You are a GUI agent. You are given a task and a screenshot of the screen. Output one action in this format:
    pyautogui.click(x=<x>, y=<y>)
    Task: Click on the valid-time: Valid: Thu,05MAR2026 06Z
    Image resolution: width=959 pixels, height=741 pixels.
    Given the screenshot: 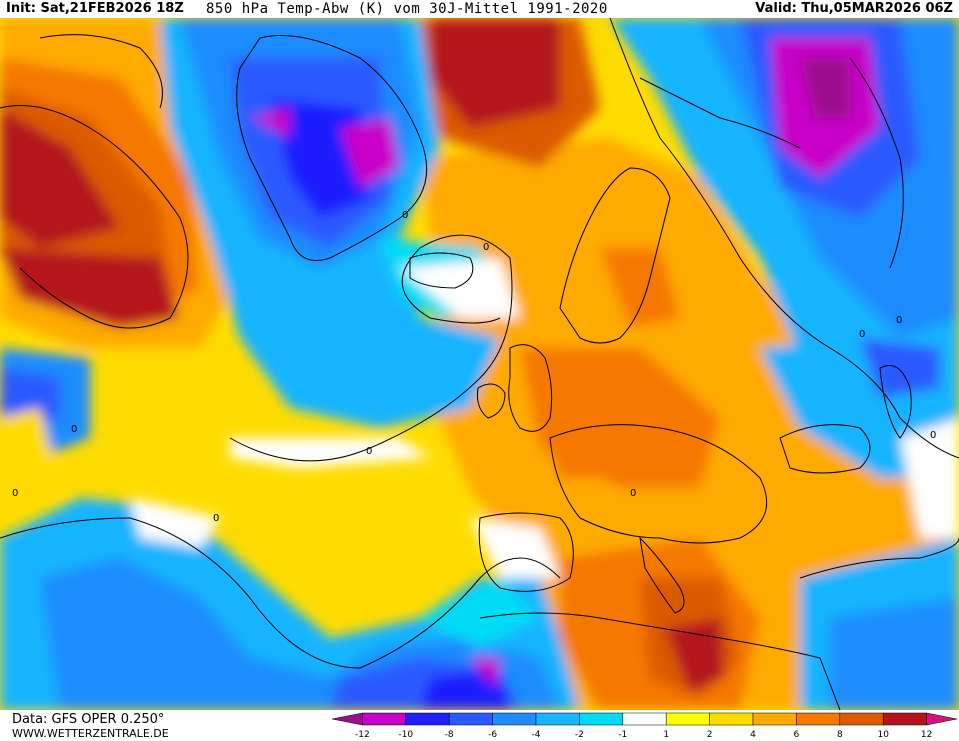 What is the action you would take?
    pyautogui.click(x=854, y=8)
    